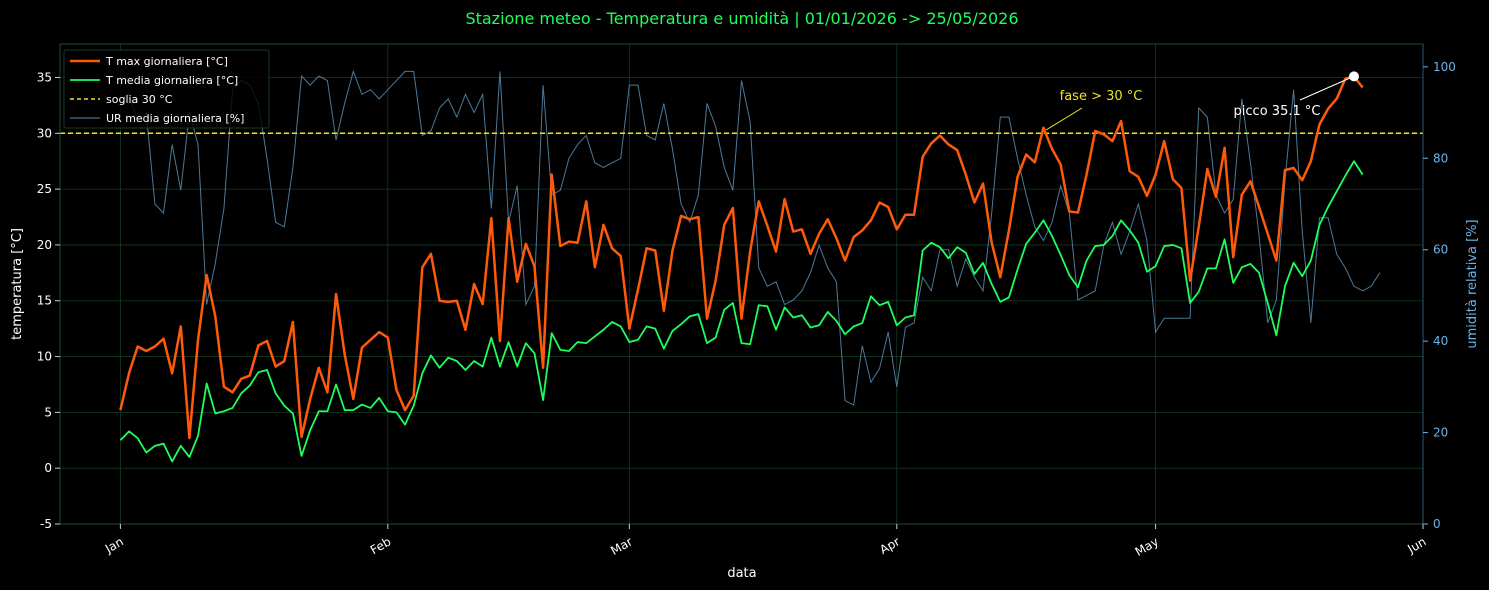  What do you see at coordinates (1444, 67) in the screenshot?
I see `y2-tick-label: 100` at bounding box center [1444, 67].